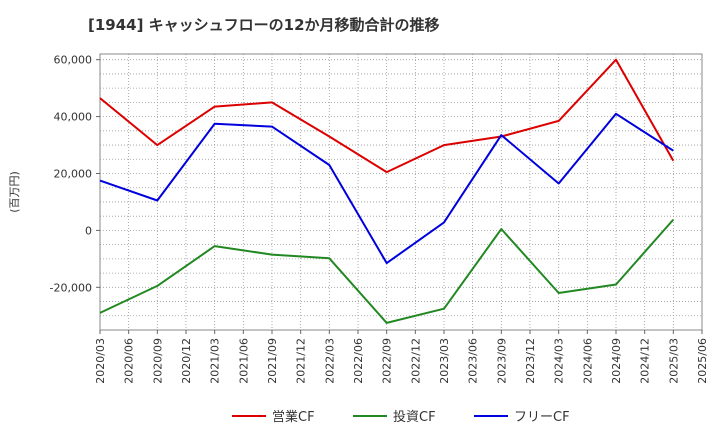  Describe the element at coordinates (73, 60) in the screenshot. I see `y-tick-label: 60,000` at that location.